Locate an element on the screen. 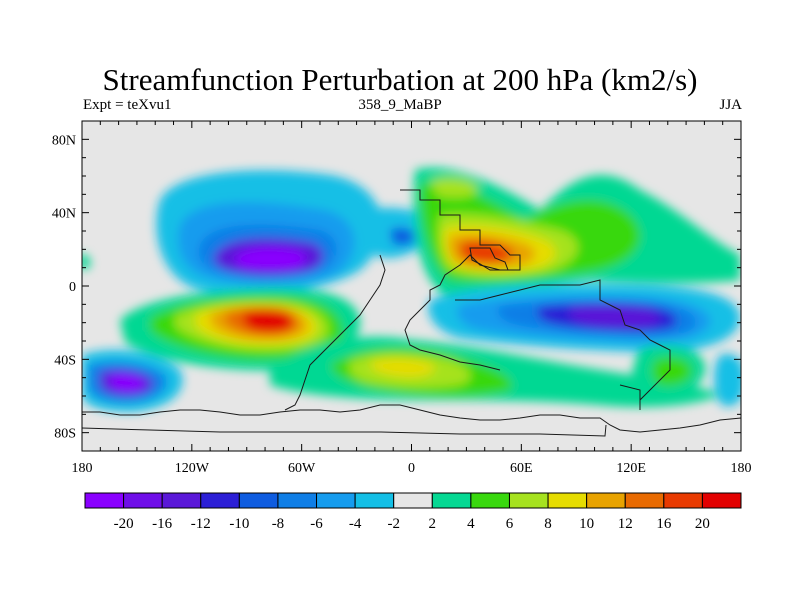 This screenshot has width=800, height=600. colorbar-label: -6 is located at coordinates (316, 524).